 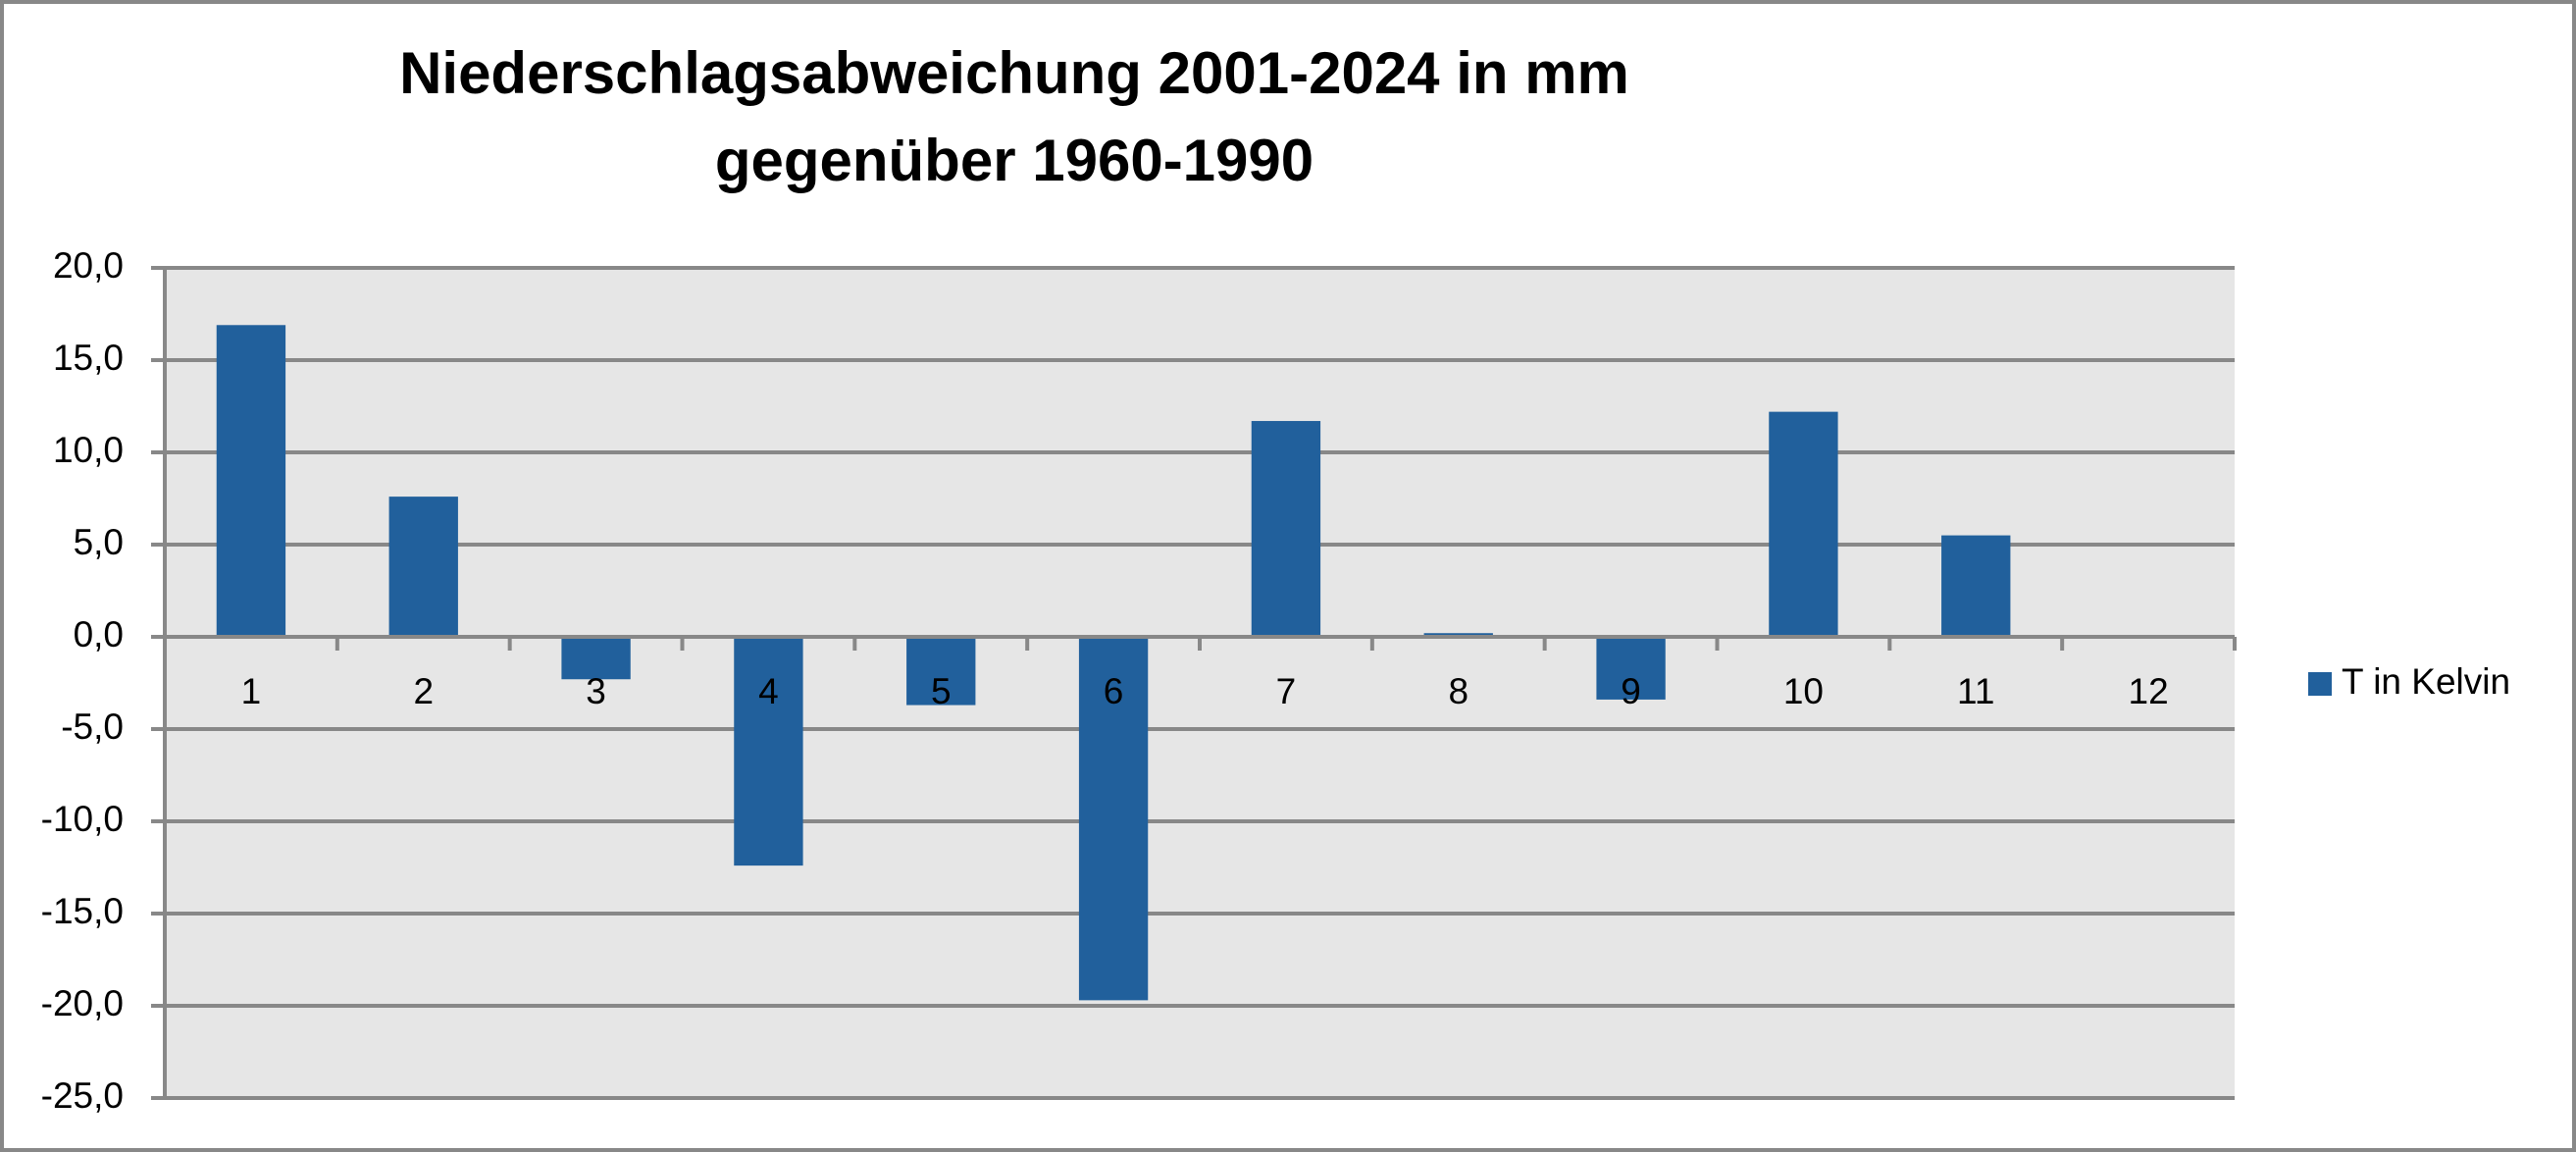 What do you see at coordinates (92, 727) in the screenshot?
I see `y-tick-label: -5,0` at bounding box center [92, 727].